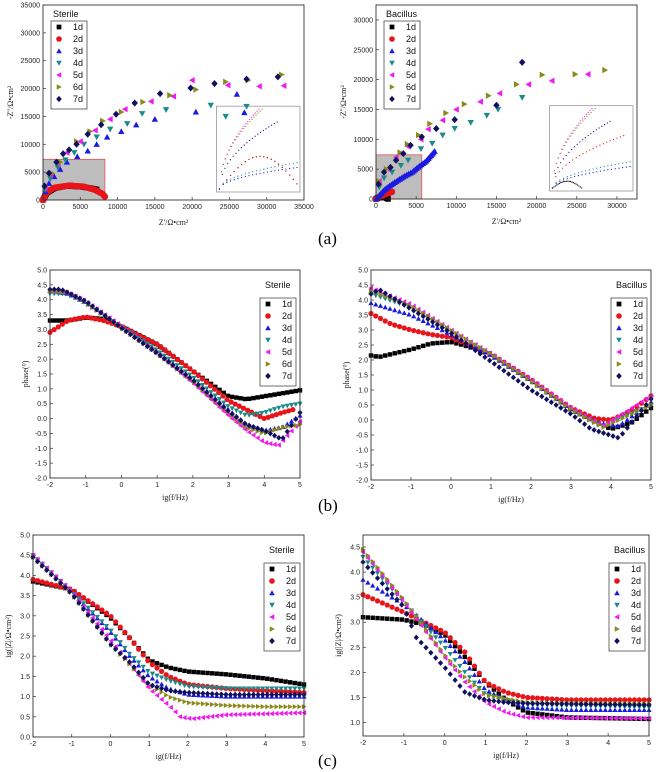 The width and height of the screenshot is (656, 772). Describe the element at coordinates (486, 743) in the screenshot. I see `x-tick-label: 1` at that location.